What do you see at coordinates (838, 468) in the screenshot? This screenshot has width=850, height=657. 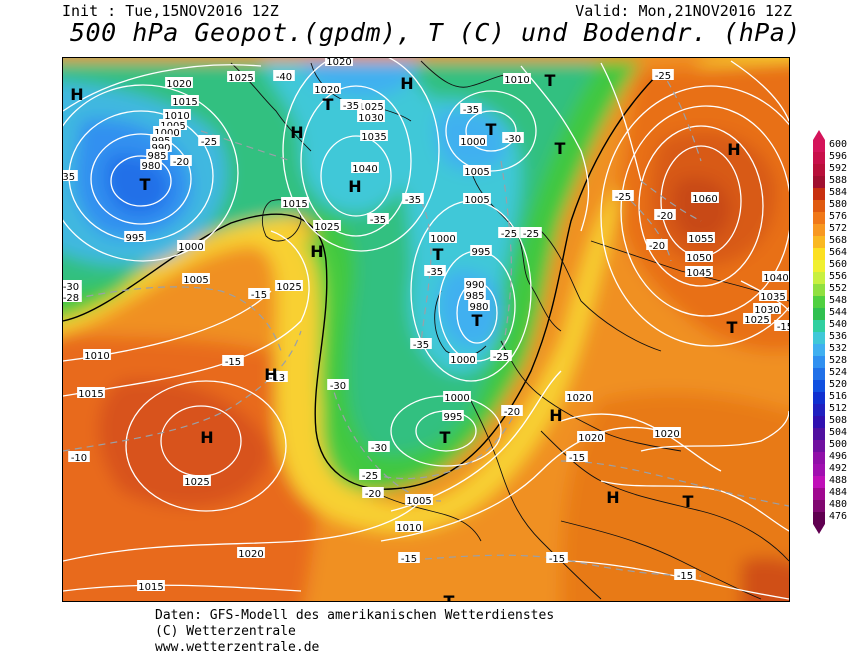 I see `legend-tick-label: 492` at bounding box center [838, 468].